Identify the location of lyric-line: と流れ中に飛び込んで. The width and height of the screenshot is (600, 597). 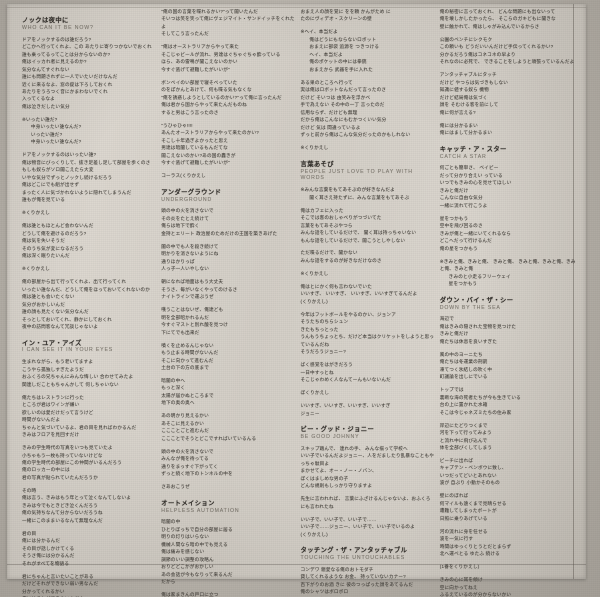
(463, 440).